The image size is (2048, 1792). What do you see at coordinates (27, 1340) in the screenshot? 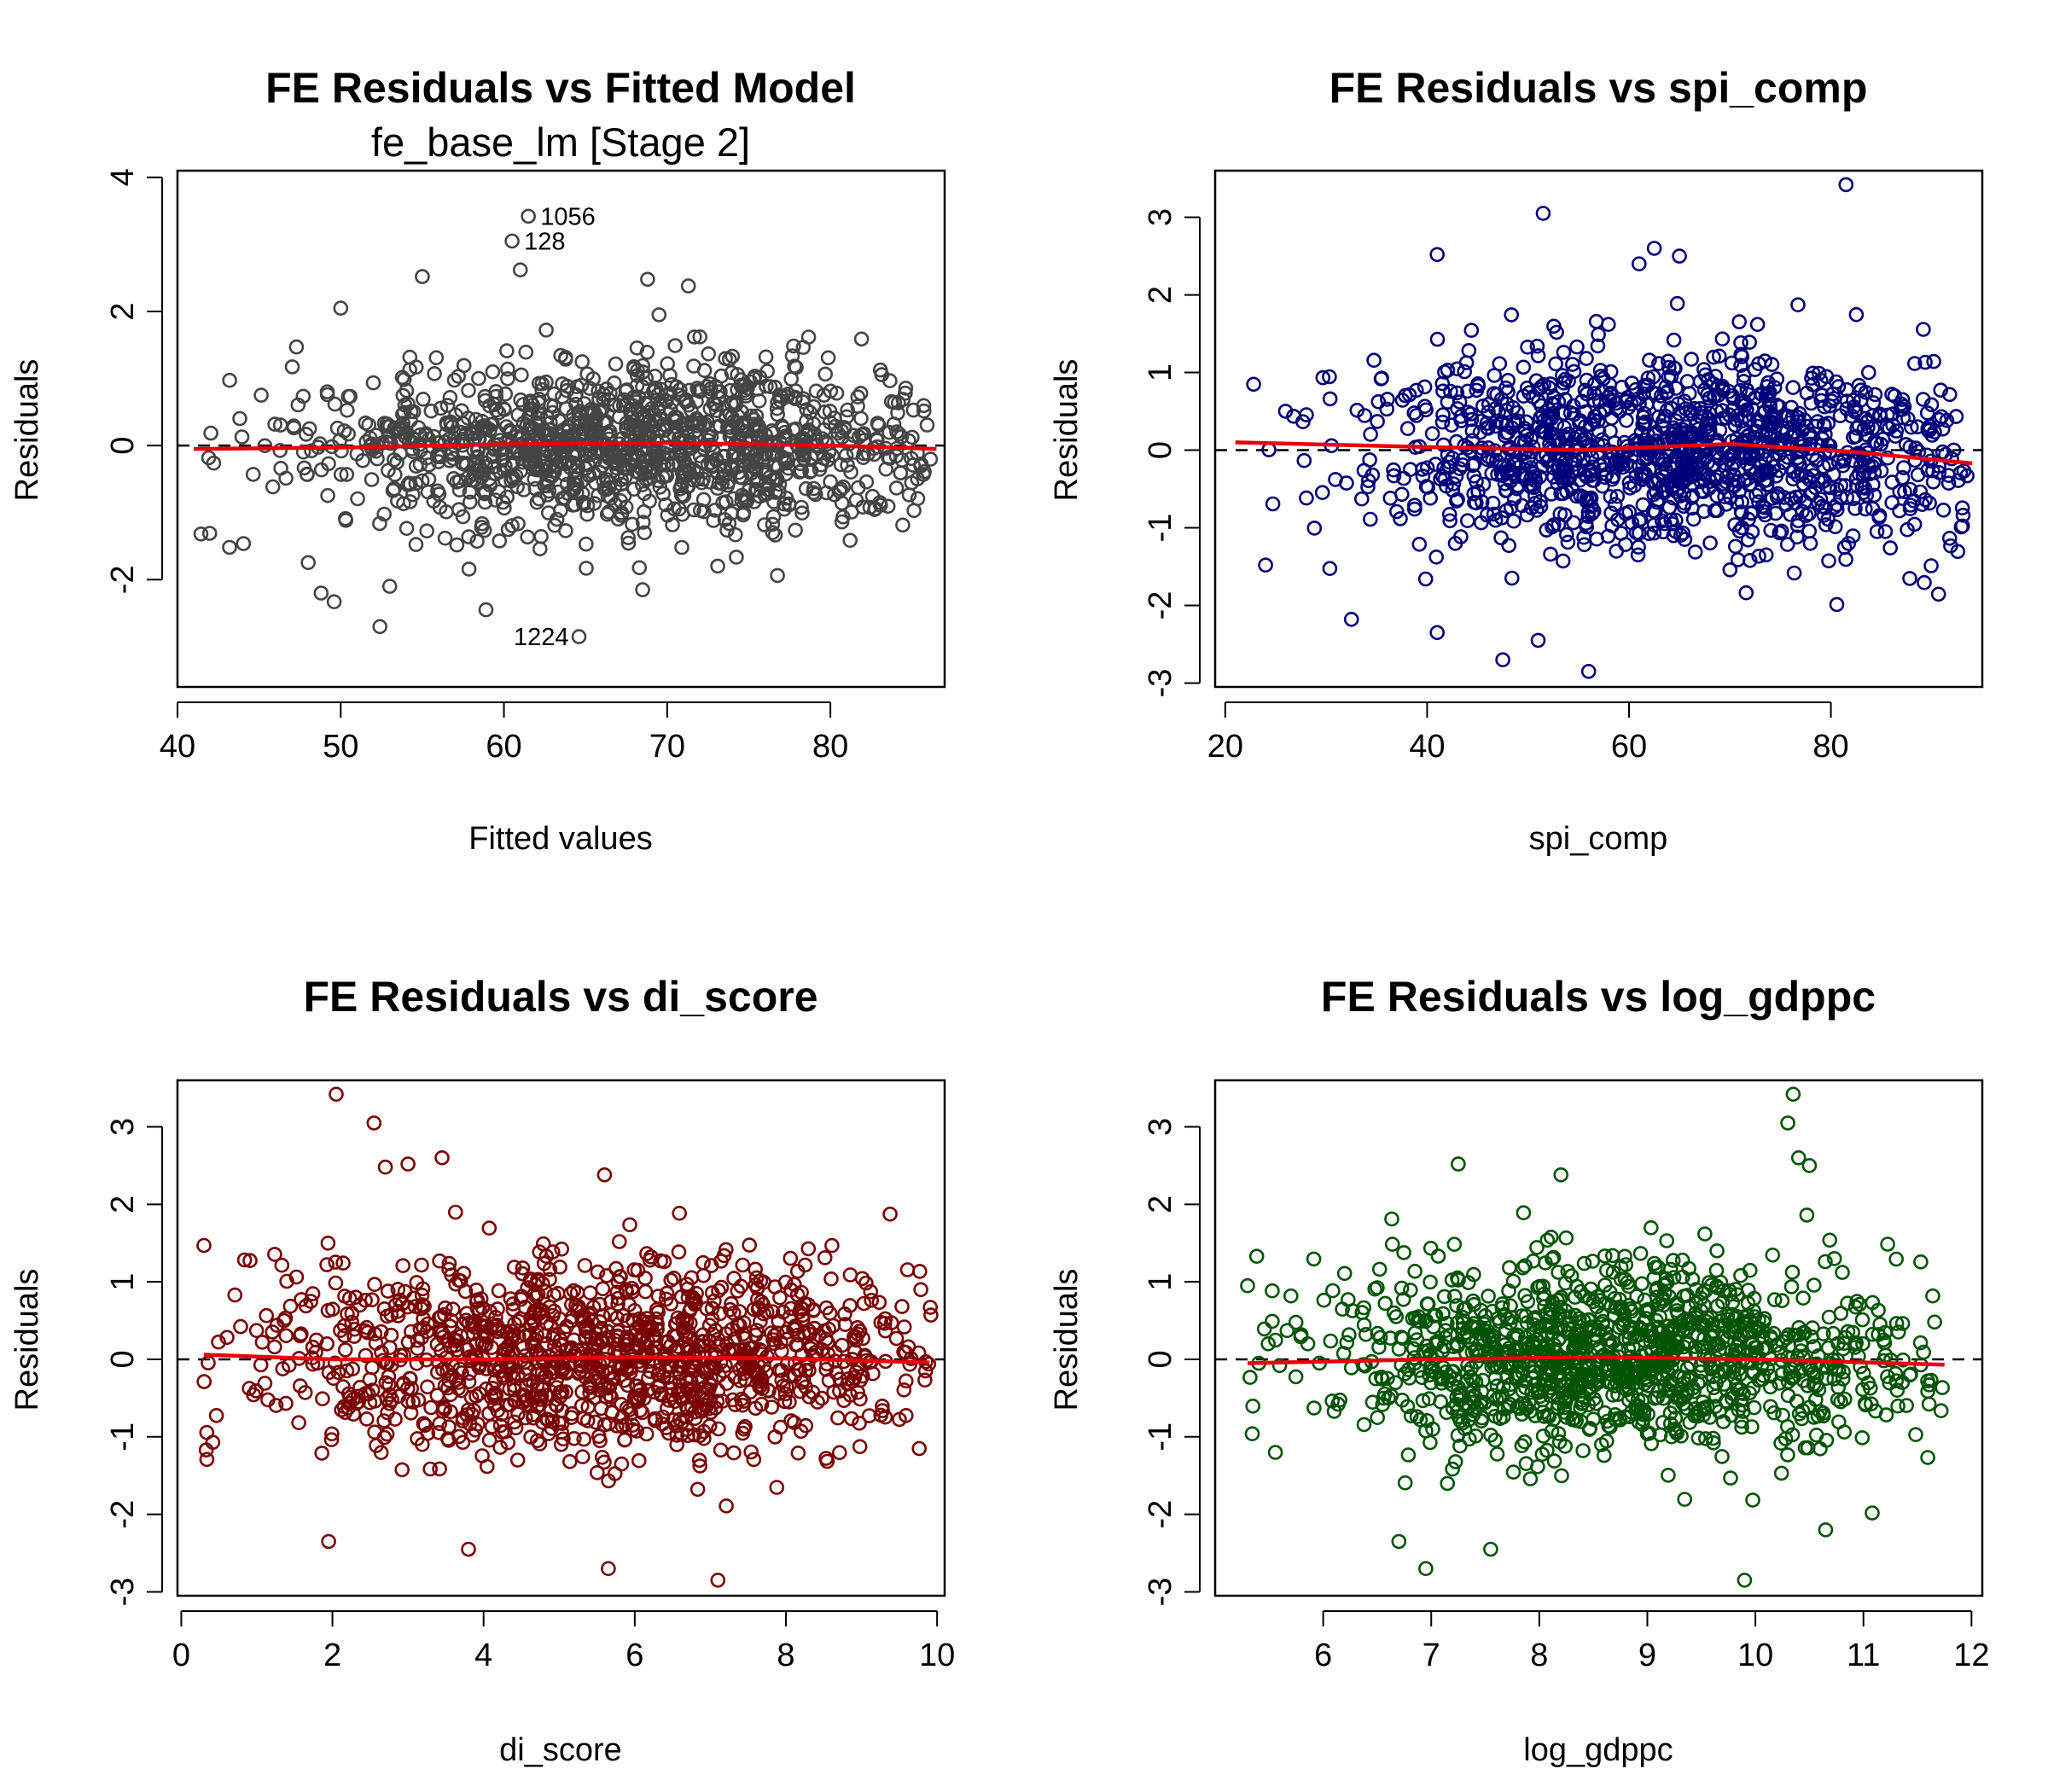
I see `y-axis-label: Residuals` at bounding box center [27, 1340].